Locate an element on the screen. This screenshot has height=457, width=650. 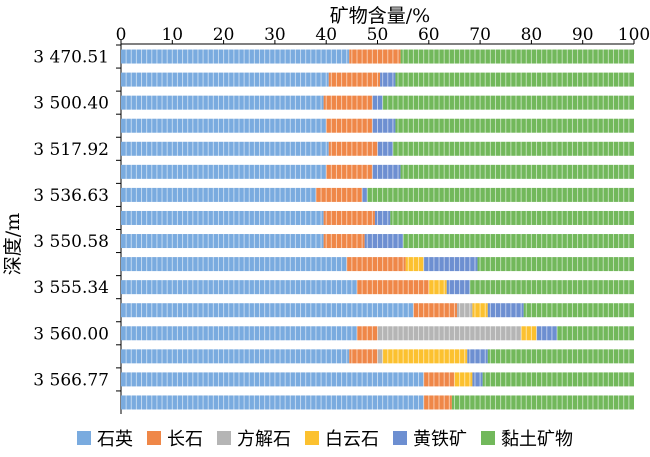
legend-label: 白云石 is located at coordinates (352, 439).